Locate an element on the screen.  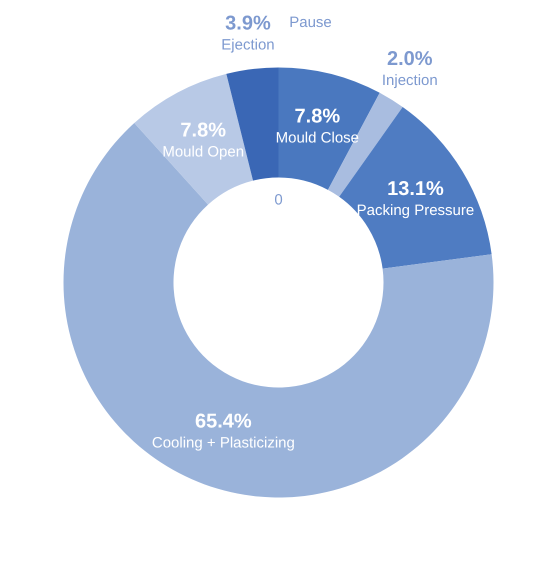
text: 0 is located at coordinates (278, 200).